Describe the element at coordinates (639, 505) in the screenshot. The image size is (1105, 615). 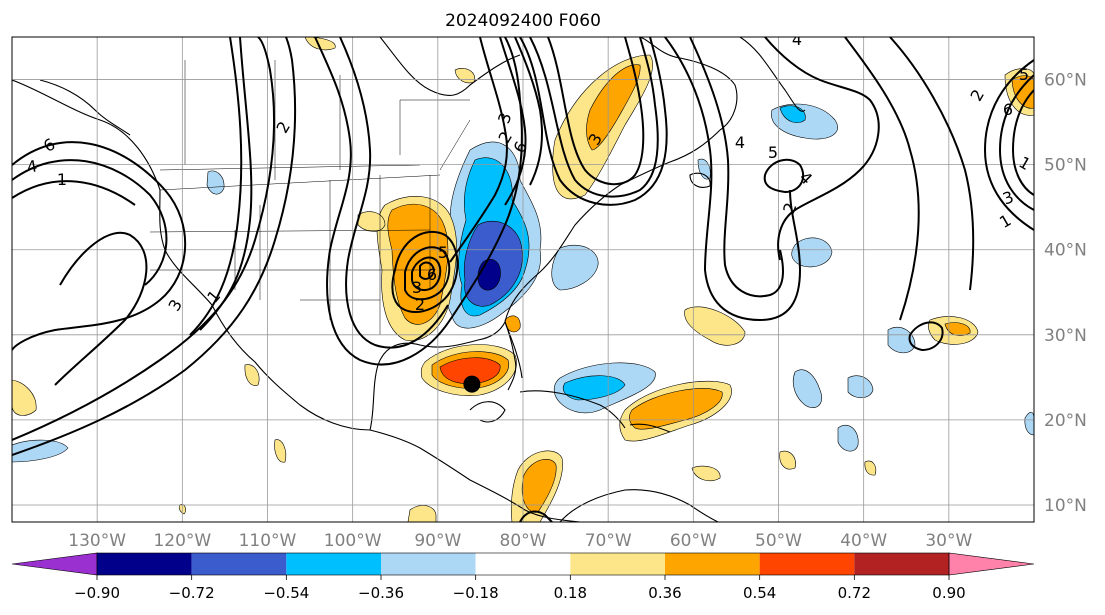
I see `coast-south-america` at that location.